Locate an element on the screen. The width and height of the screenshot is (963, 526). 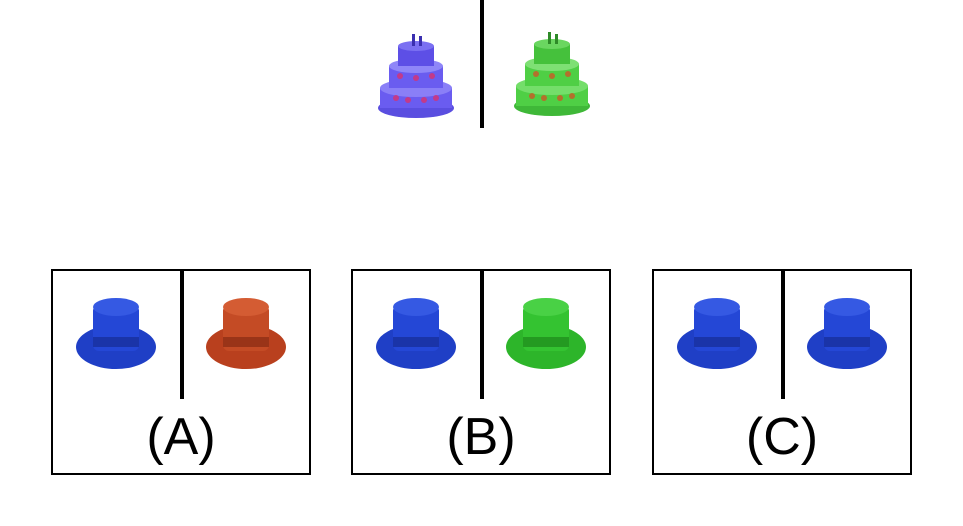
option-a: (A) is located at coordinates (181, 372).